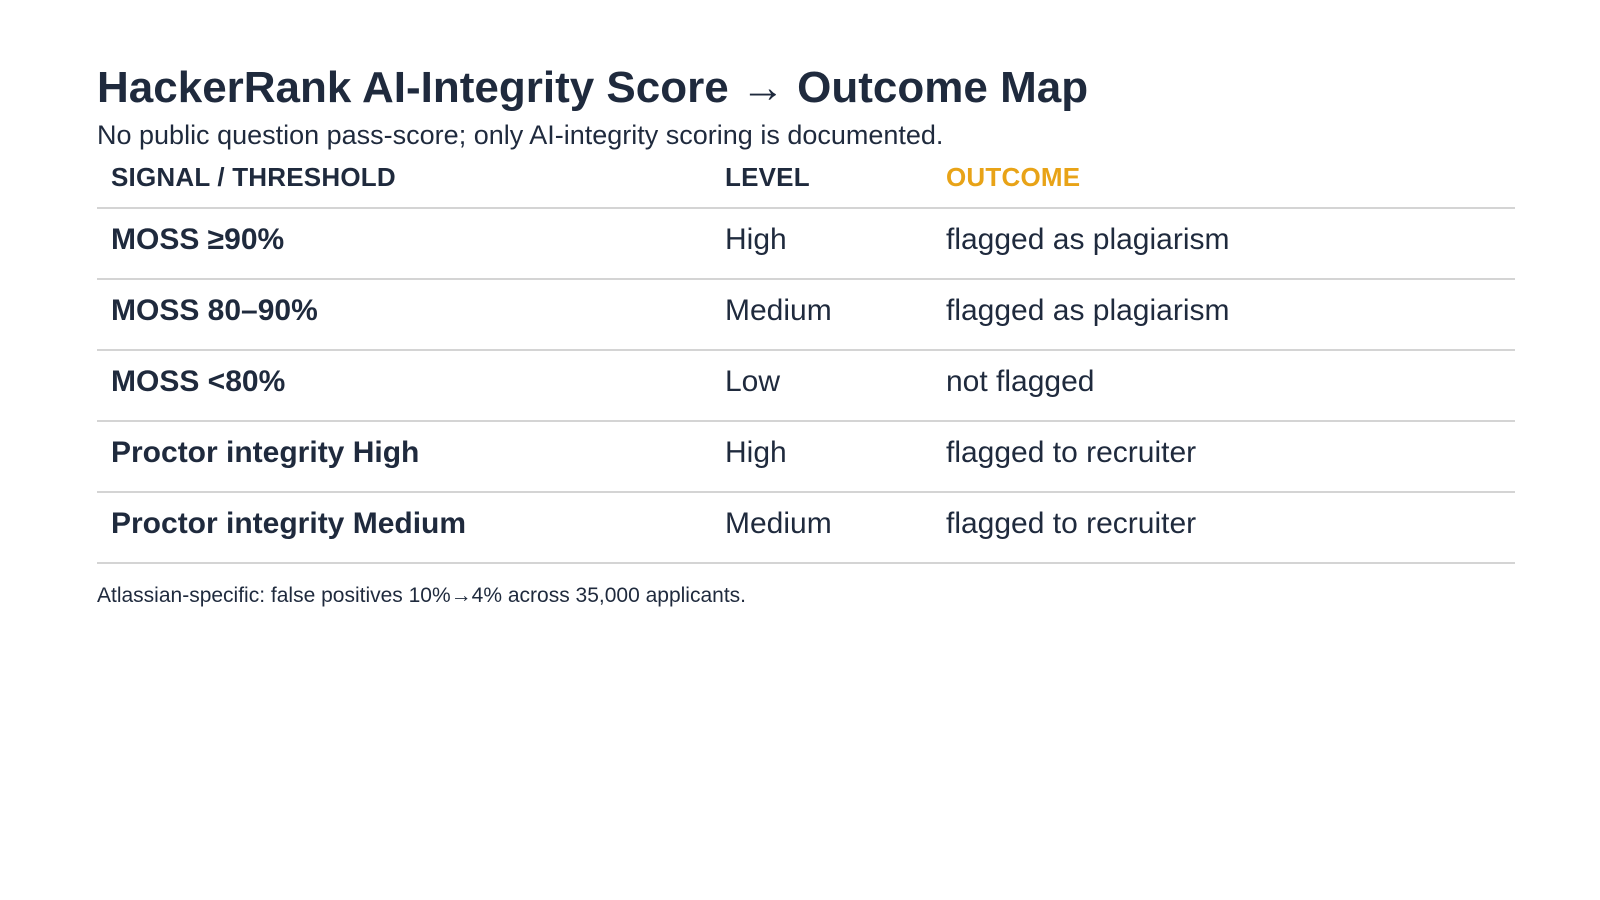 The width and height of the screenshot is (1600, 900). What do you see at coordinates (198, 239) in the screenshot?
I see `signal-cell: MOSS ≥90%` at bounding box center [198, 239].